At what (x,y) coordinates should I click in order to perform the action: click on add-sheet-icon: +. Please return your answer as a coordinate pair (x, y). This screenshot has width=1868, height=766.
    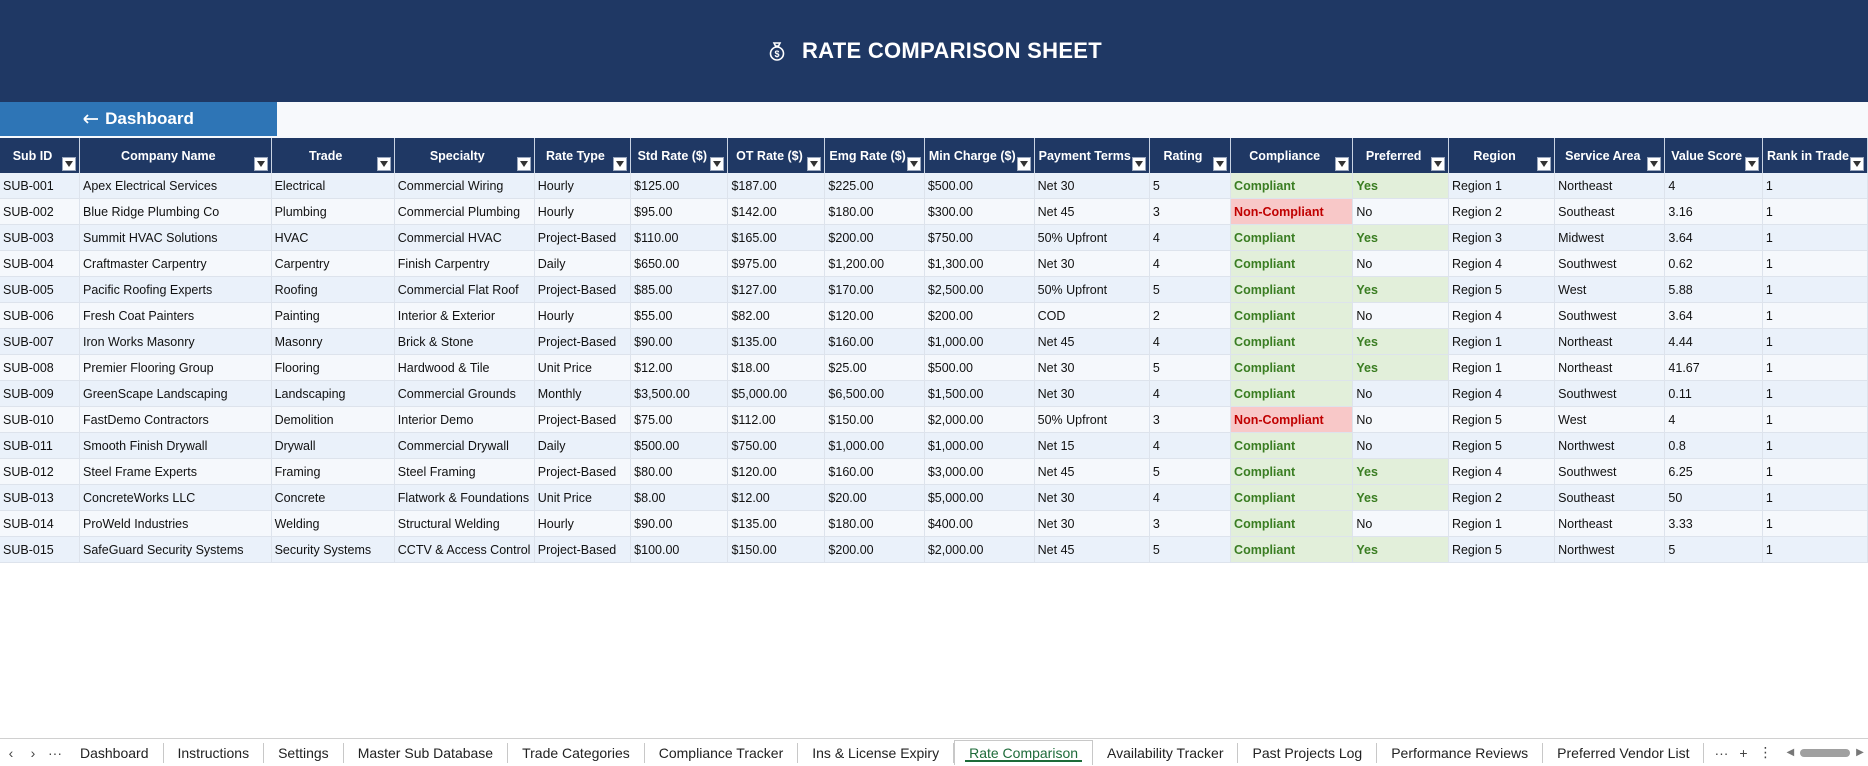
    Looking at the image, I should click on (1743, 752).